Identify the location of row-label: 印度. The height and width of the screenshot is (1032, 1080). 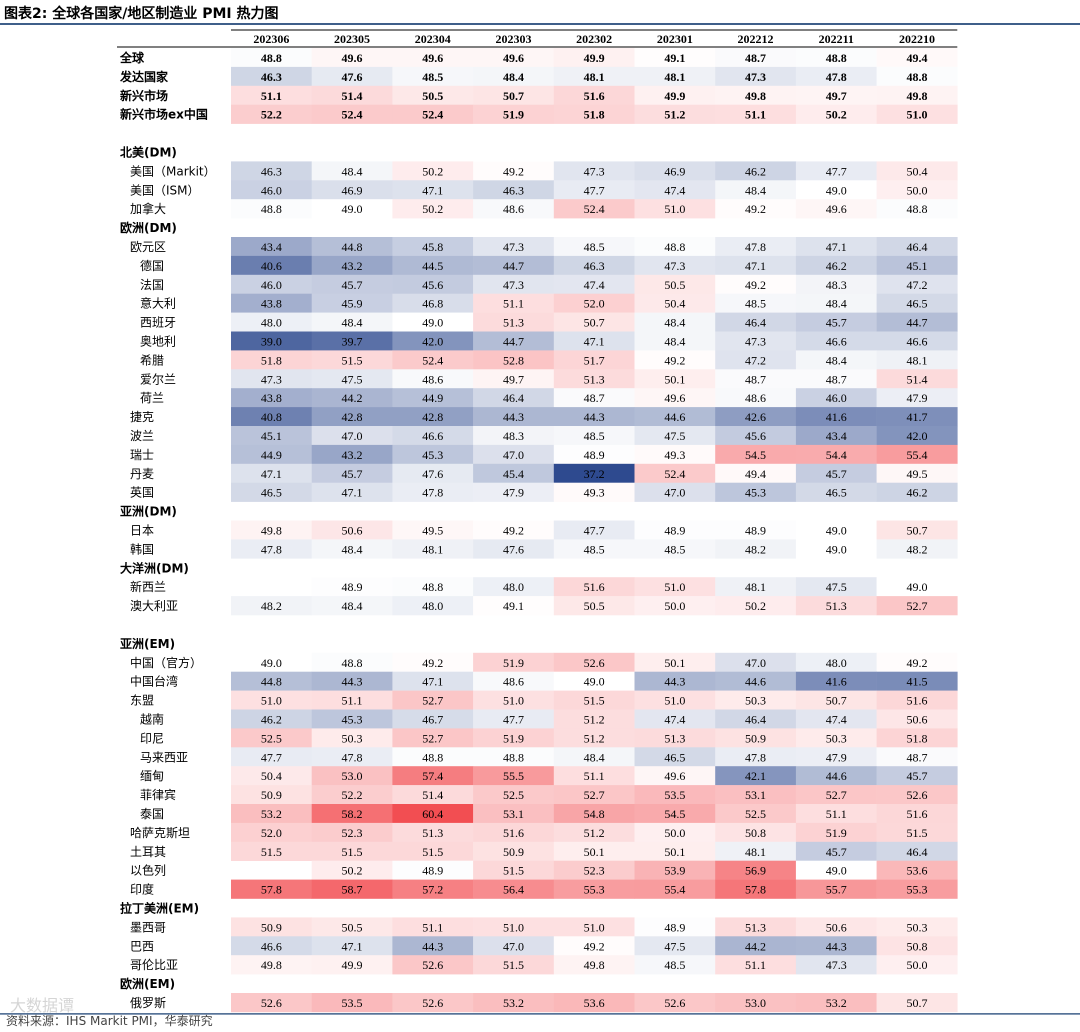
(142, 889).